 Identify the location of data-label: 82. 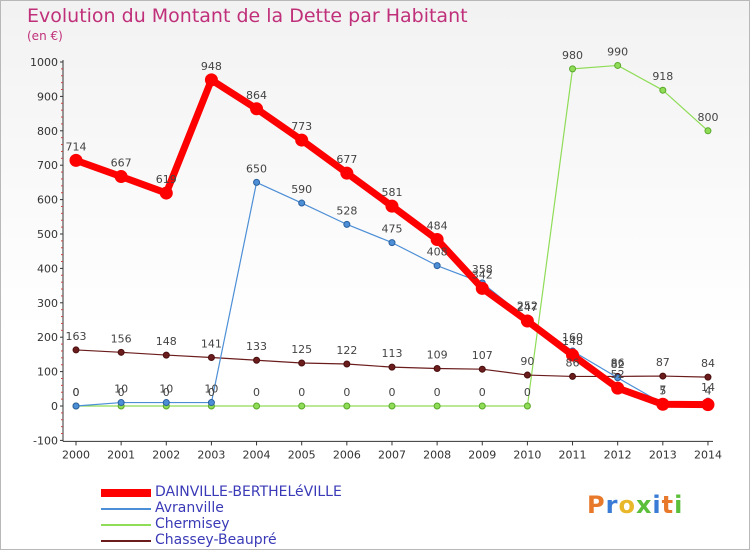
(618, 364).